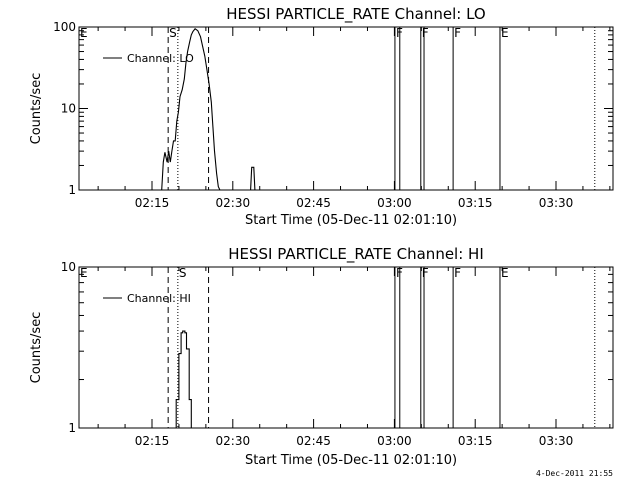 The image size is (640, 480). I want to click on legend-label: Channel: LO, so click(160, 58).